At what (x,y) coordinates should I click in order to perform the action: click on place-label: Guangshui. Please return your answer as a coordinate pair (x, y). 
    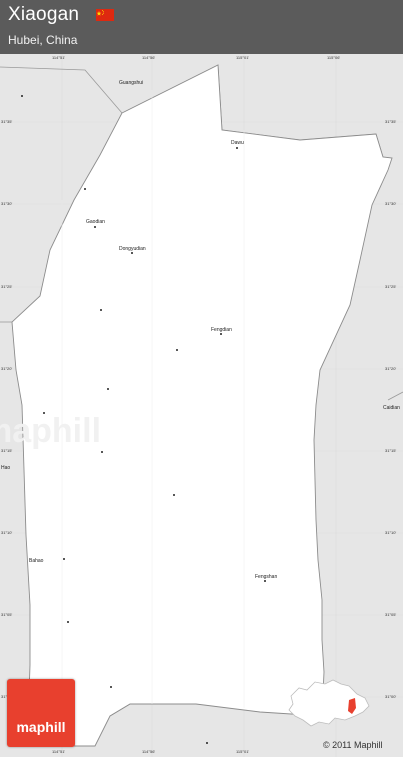
    Looking at the image, I should click on (131, 83).